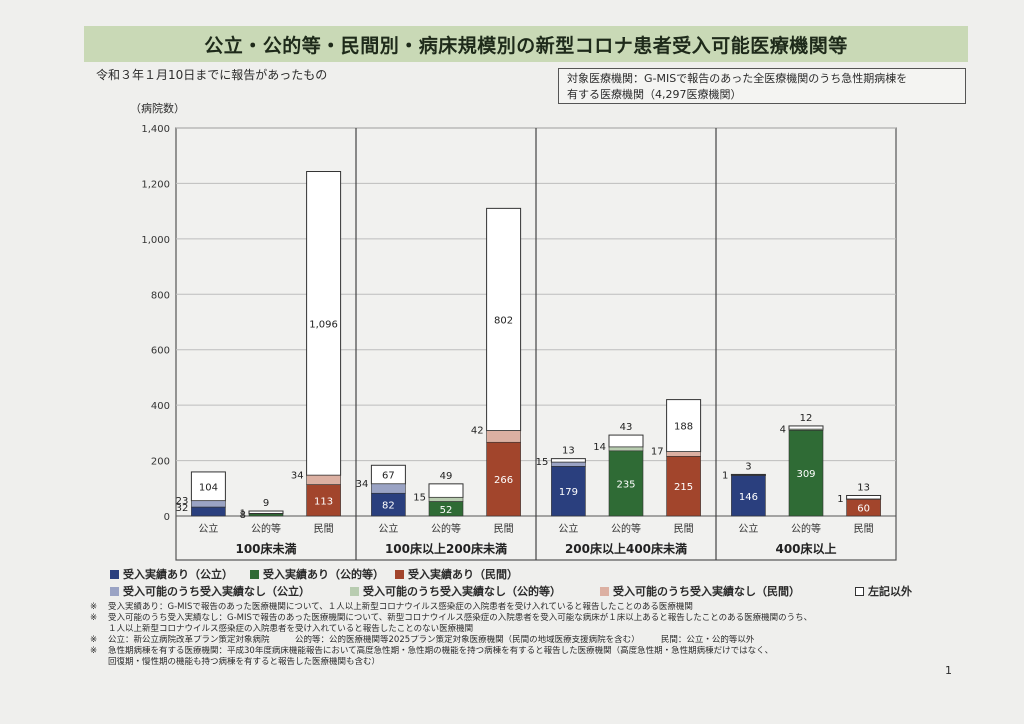  I want to click on y-tick-label: 800, so click(160, 295).